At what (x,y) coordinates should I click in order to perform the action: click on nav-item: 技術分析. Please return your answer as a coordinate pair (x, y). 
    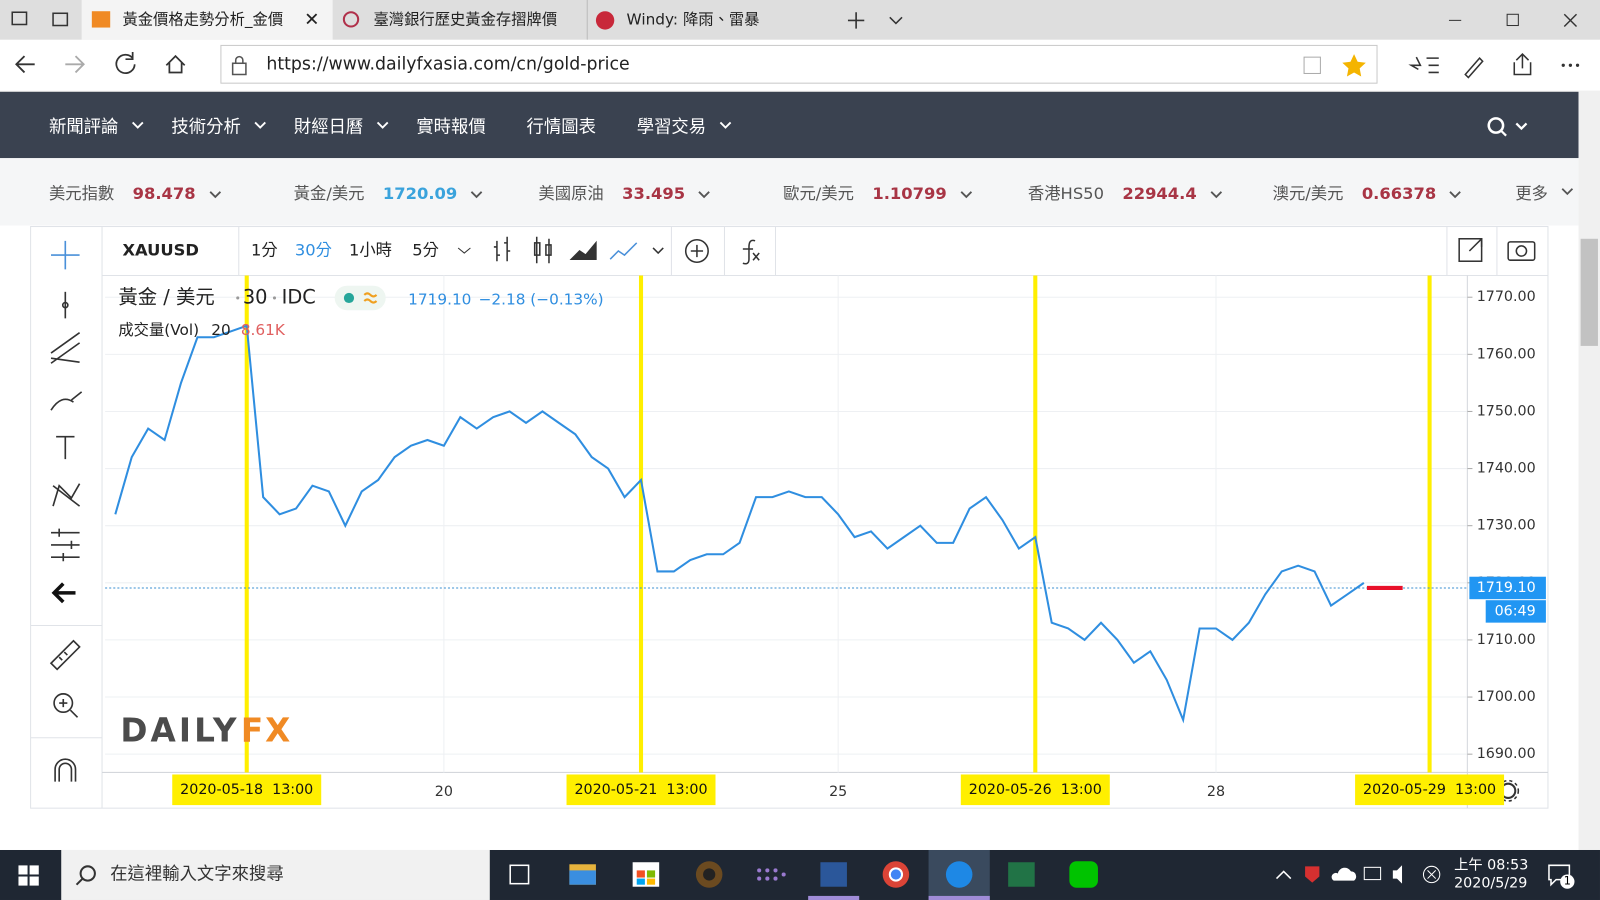
    Looking at the image, I should click on (206, 127).